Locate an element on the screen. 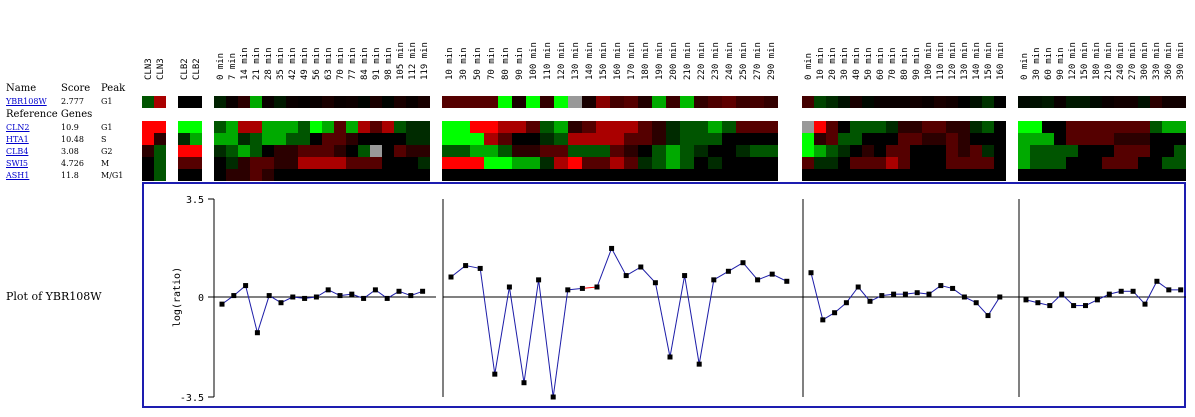 This screenshot has height=417, width=1195. column-label: 112 min is located at coordinates (413, 61).